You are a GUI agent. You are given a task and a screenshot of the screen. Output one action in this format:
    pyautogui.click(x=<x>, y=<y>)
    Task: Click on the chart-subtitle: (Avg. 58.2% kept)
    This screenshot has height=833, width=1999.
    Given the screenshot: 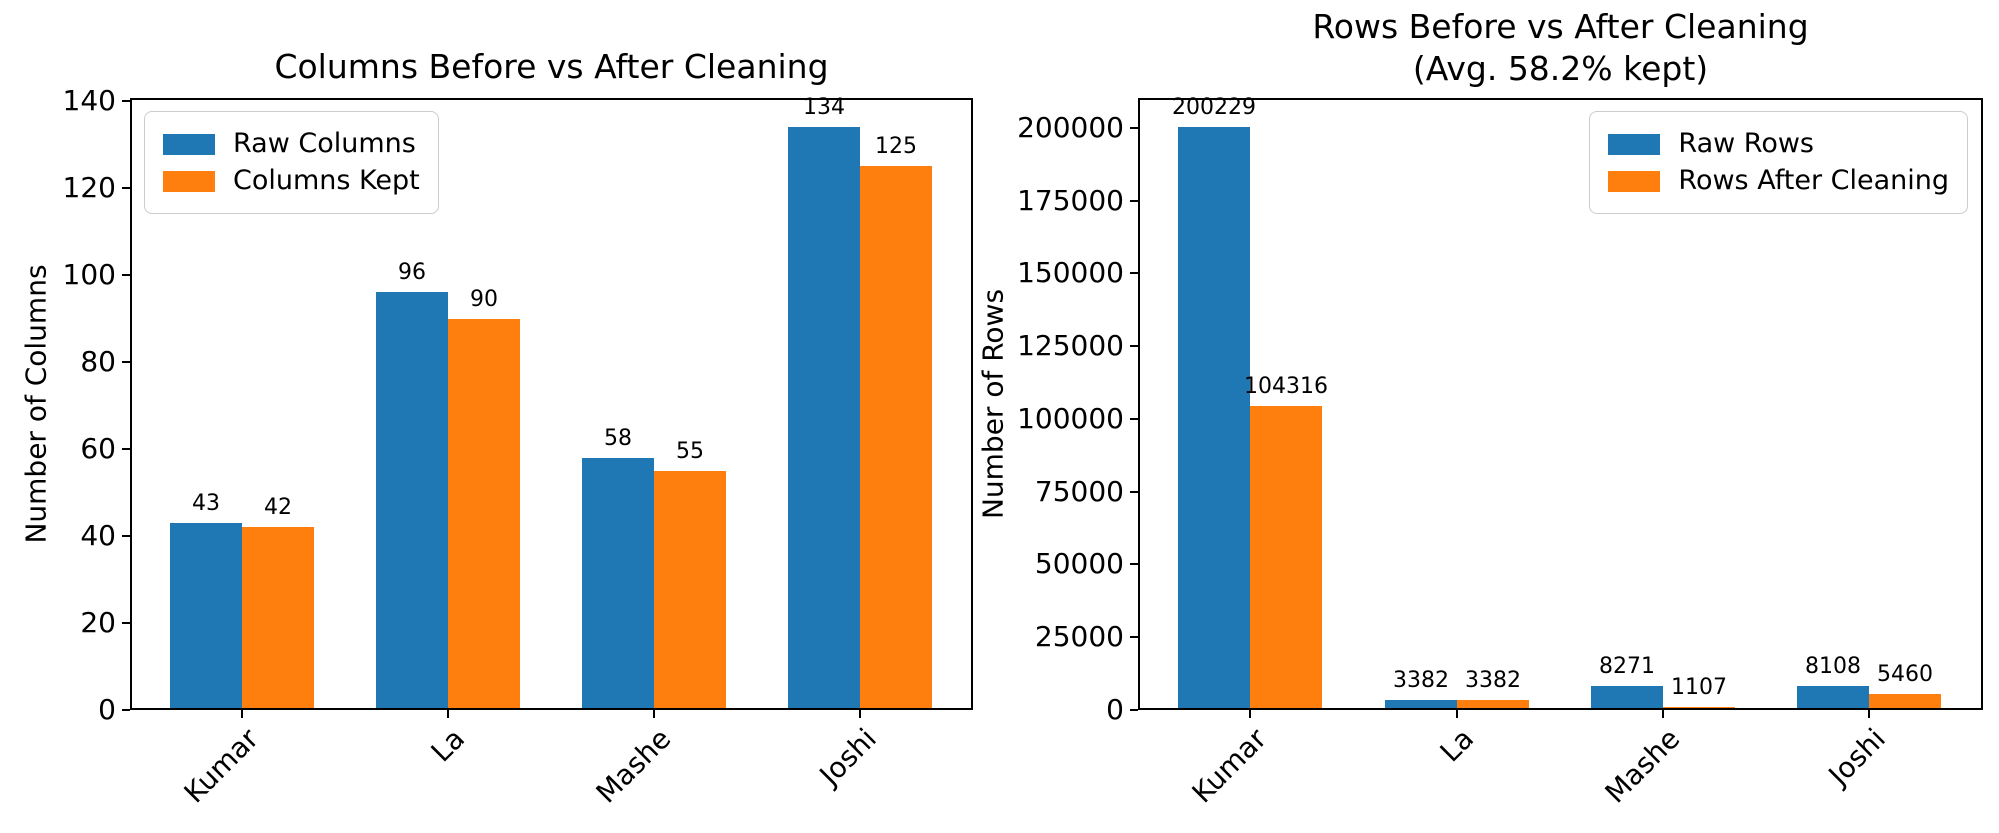 What is the action you would take?
    pyautogui.click(x=1560, y=68)
    